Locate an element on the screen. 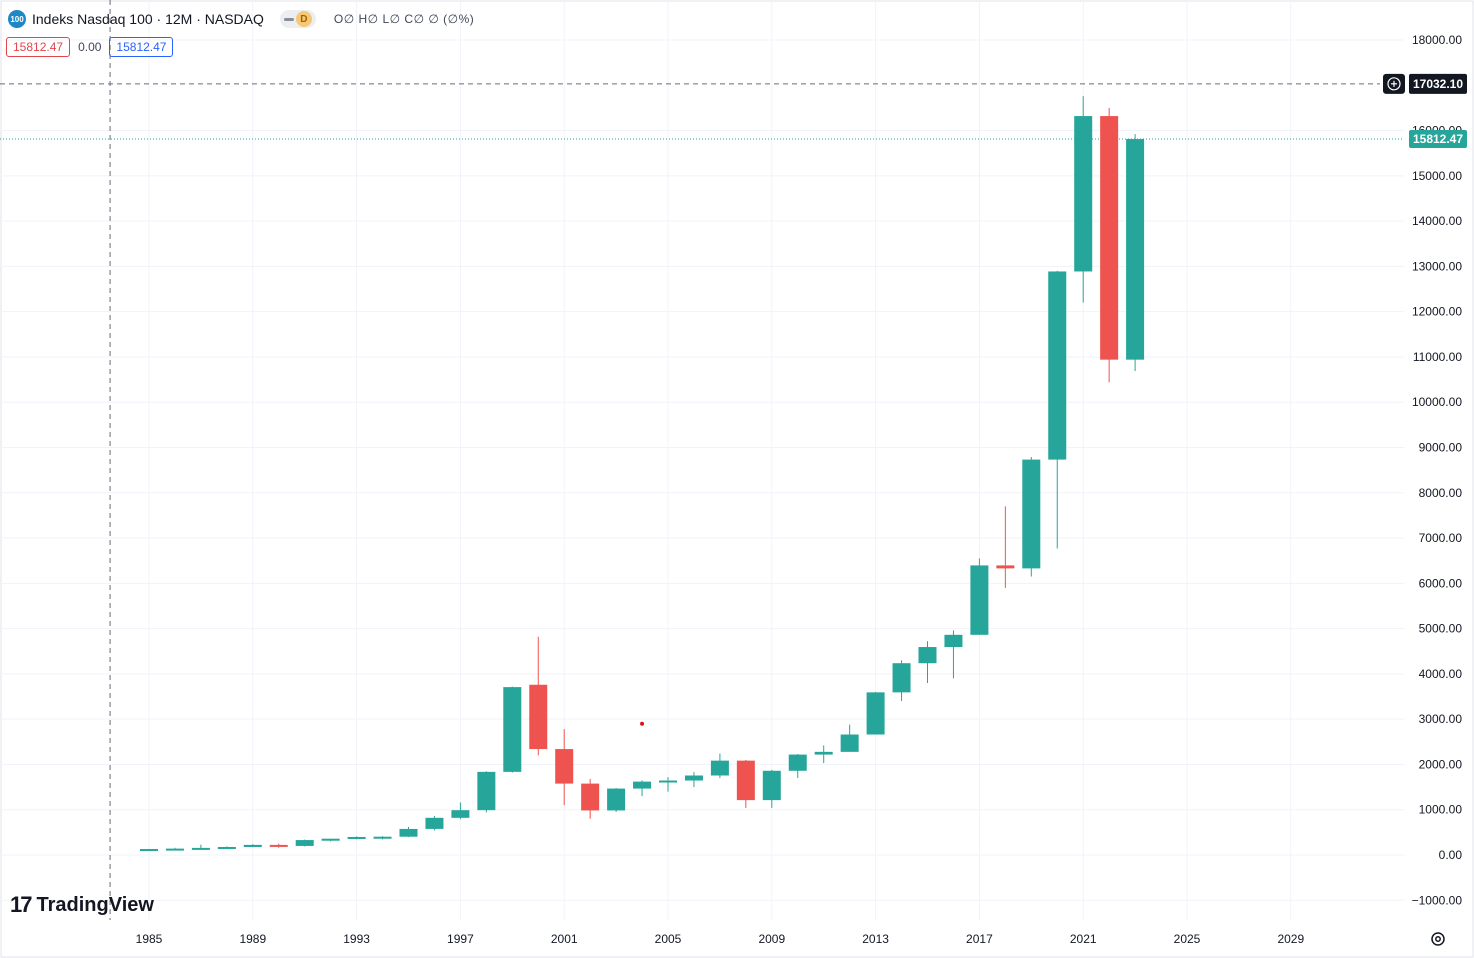  last-price-label-bg is located at coordinates (1438, 139).